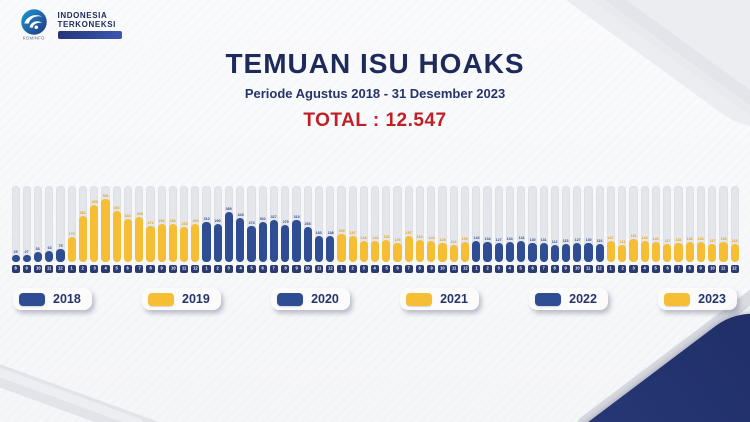 Image resolution: width=750 pixels, height=422 pixels. What do you see at coordinates (677, 299) in the screenshot?
I see `legend-color-chip` at bounding box center [677, 299].